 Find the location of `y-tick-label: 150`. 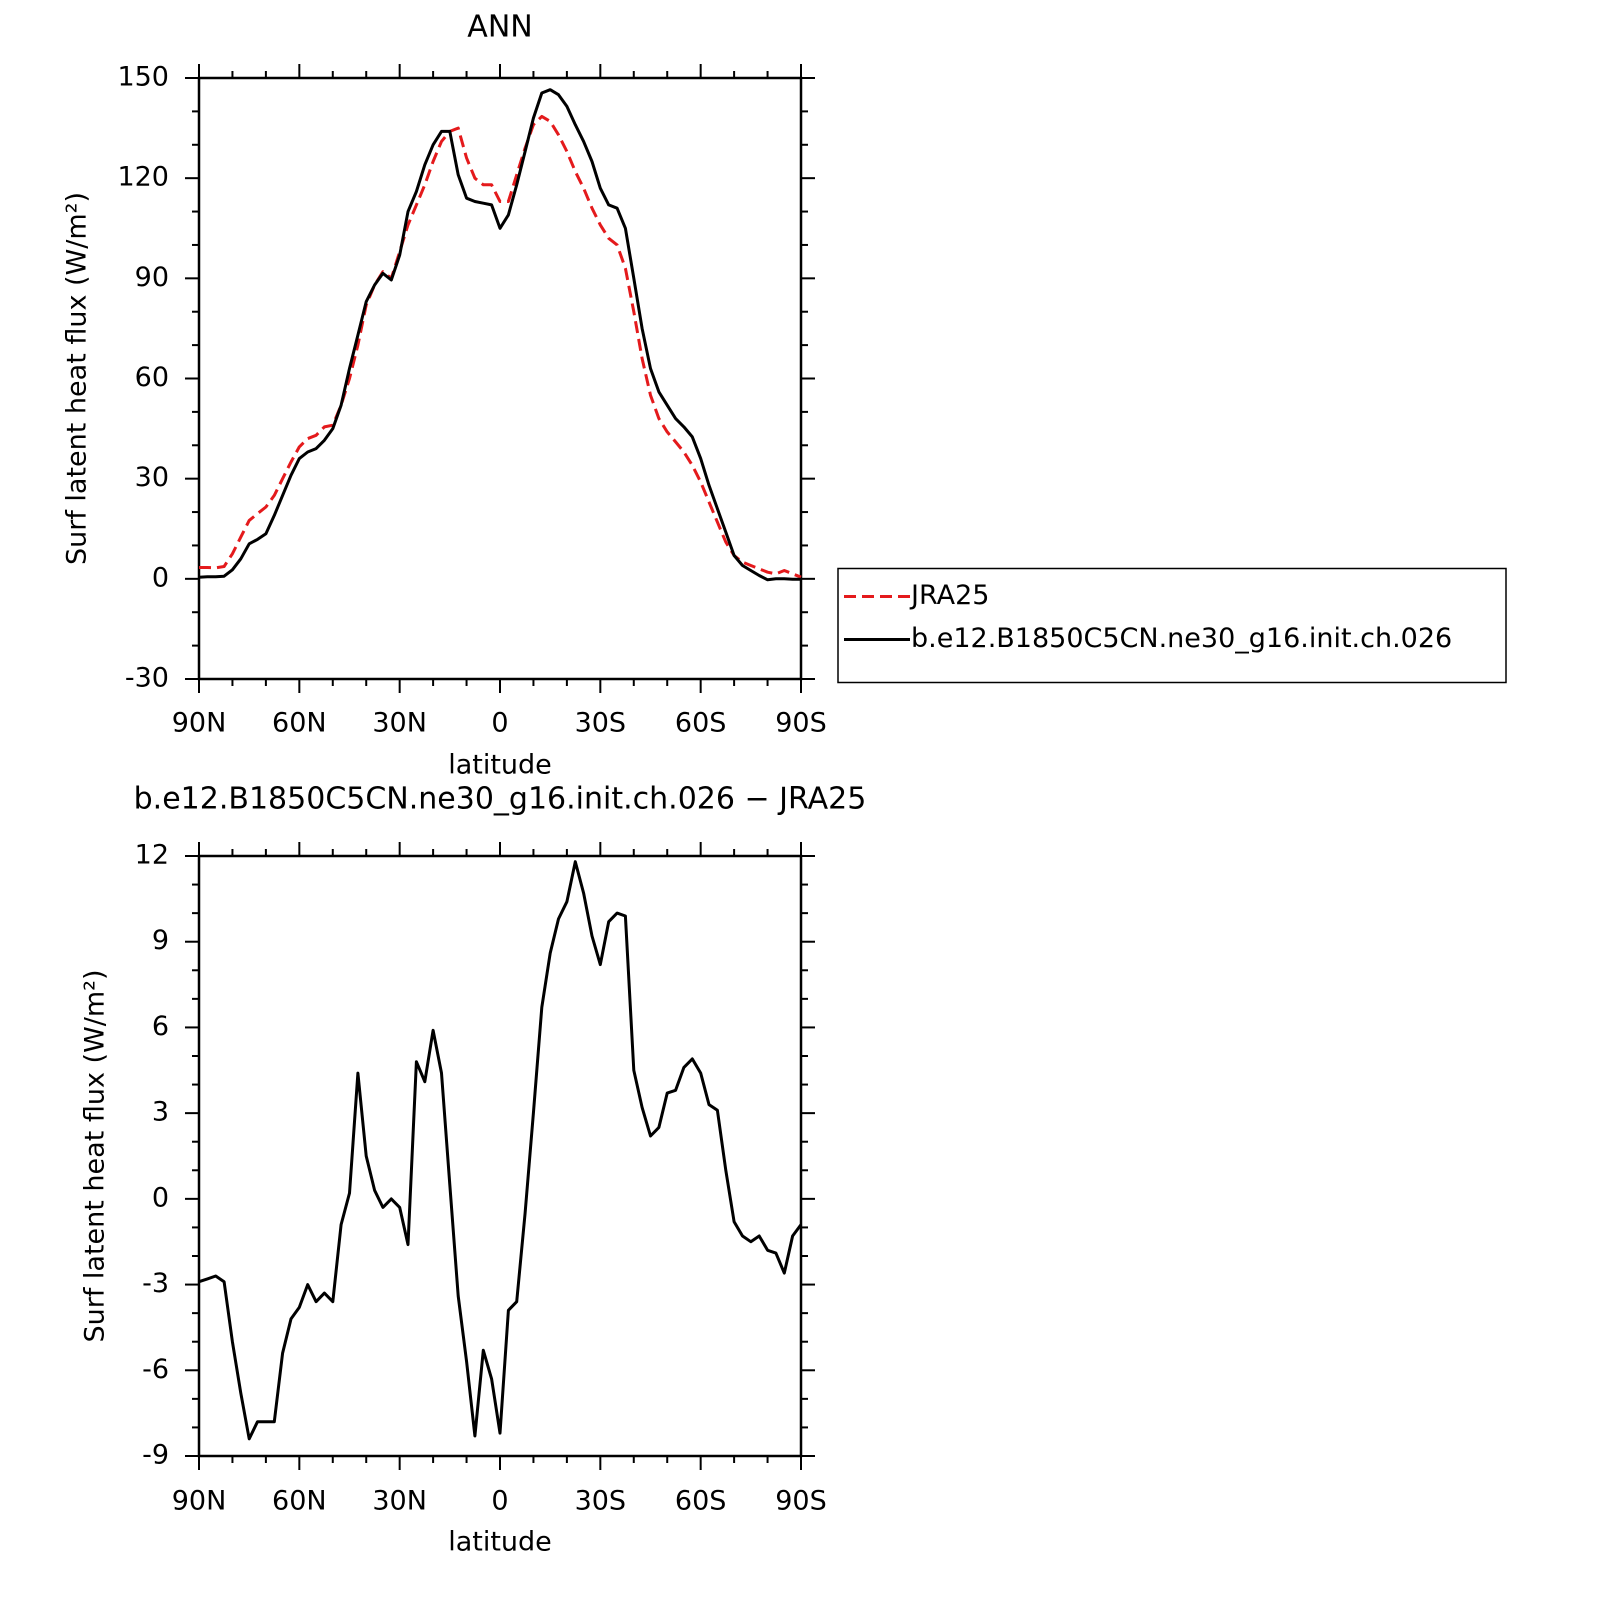

y-tick-label: 150 is located at coordinates (143, 77).